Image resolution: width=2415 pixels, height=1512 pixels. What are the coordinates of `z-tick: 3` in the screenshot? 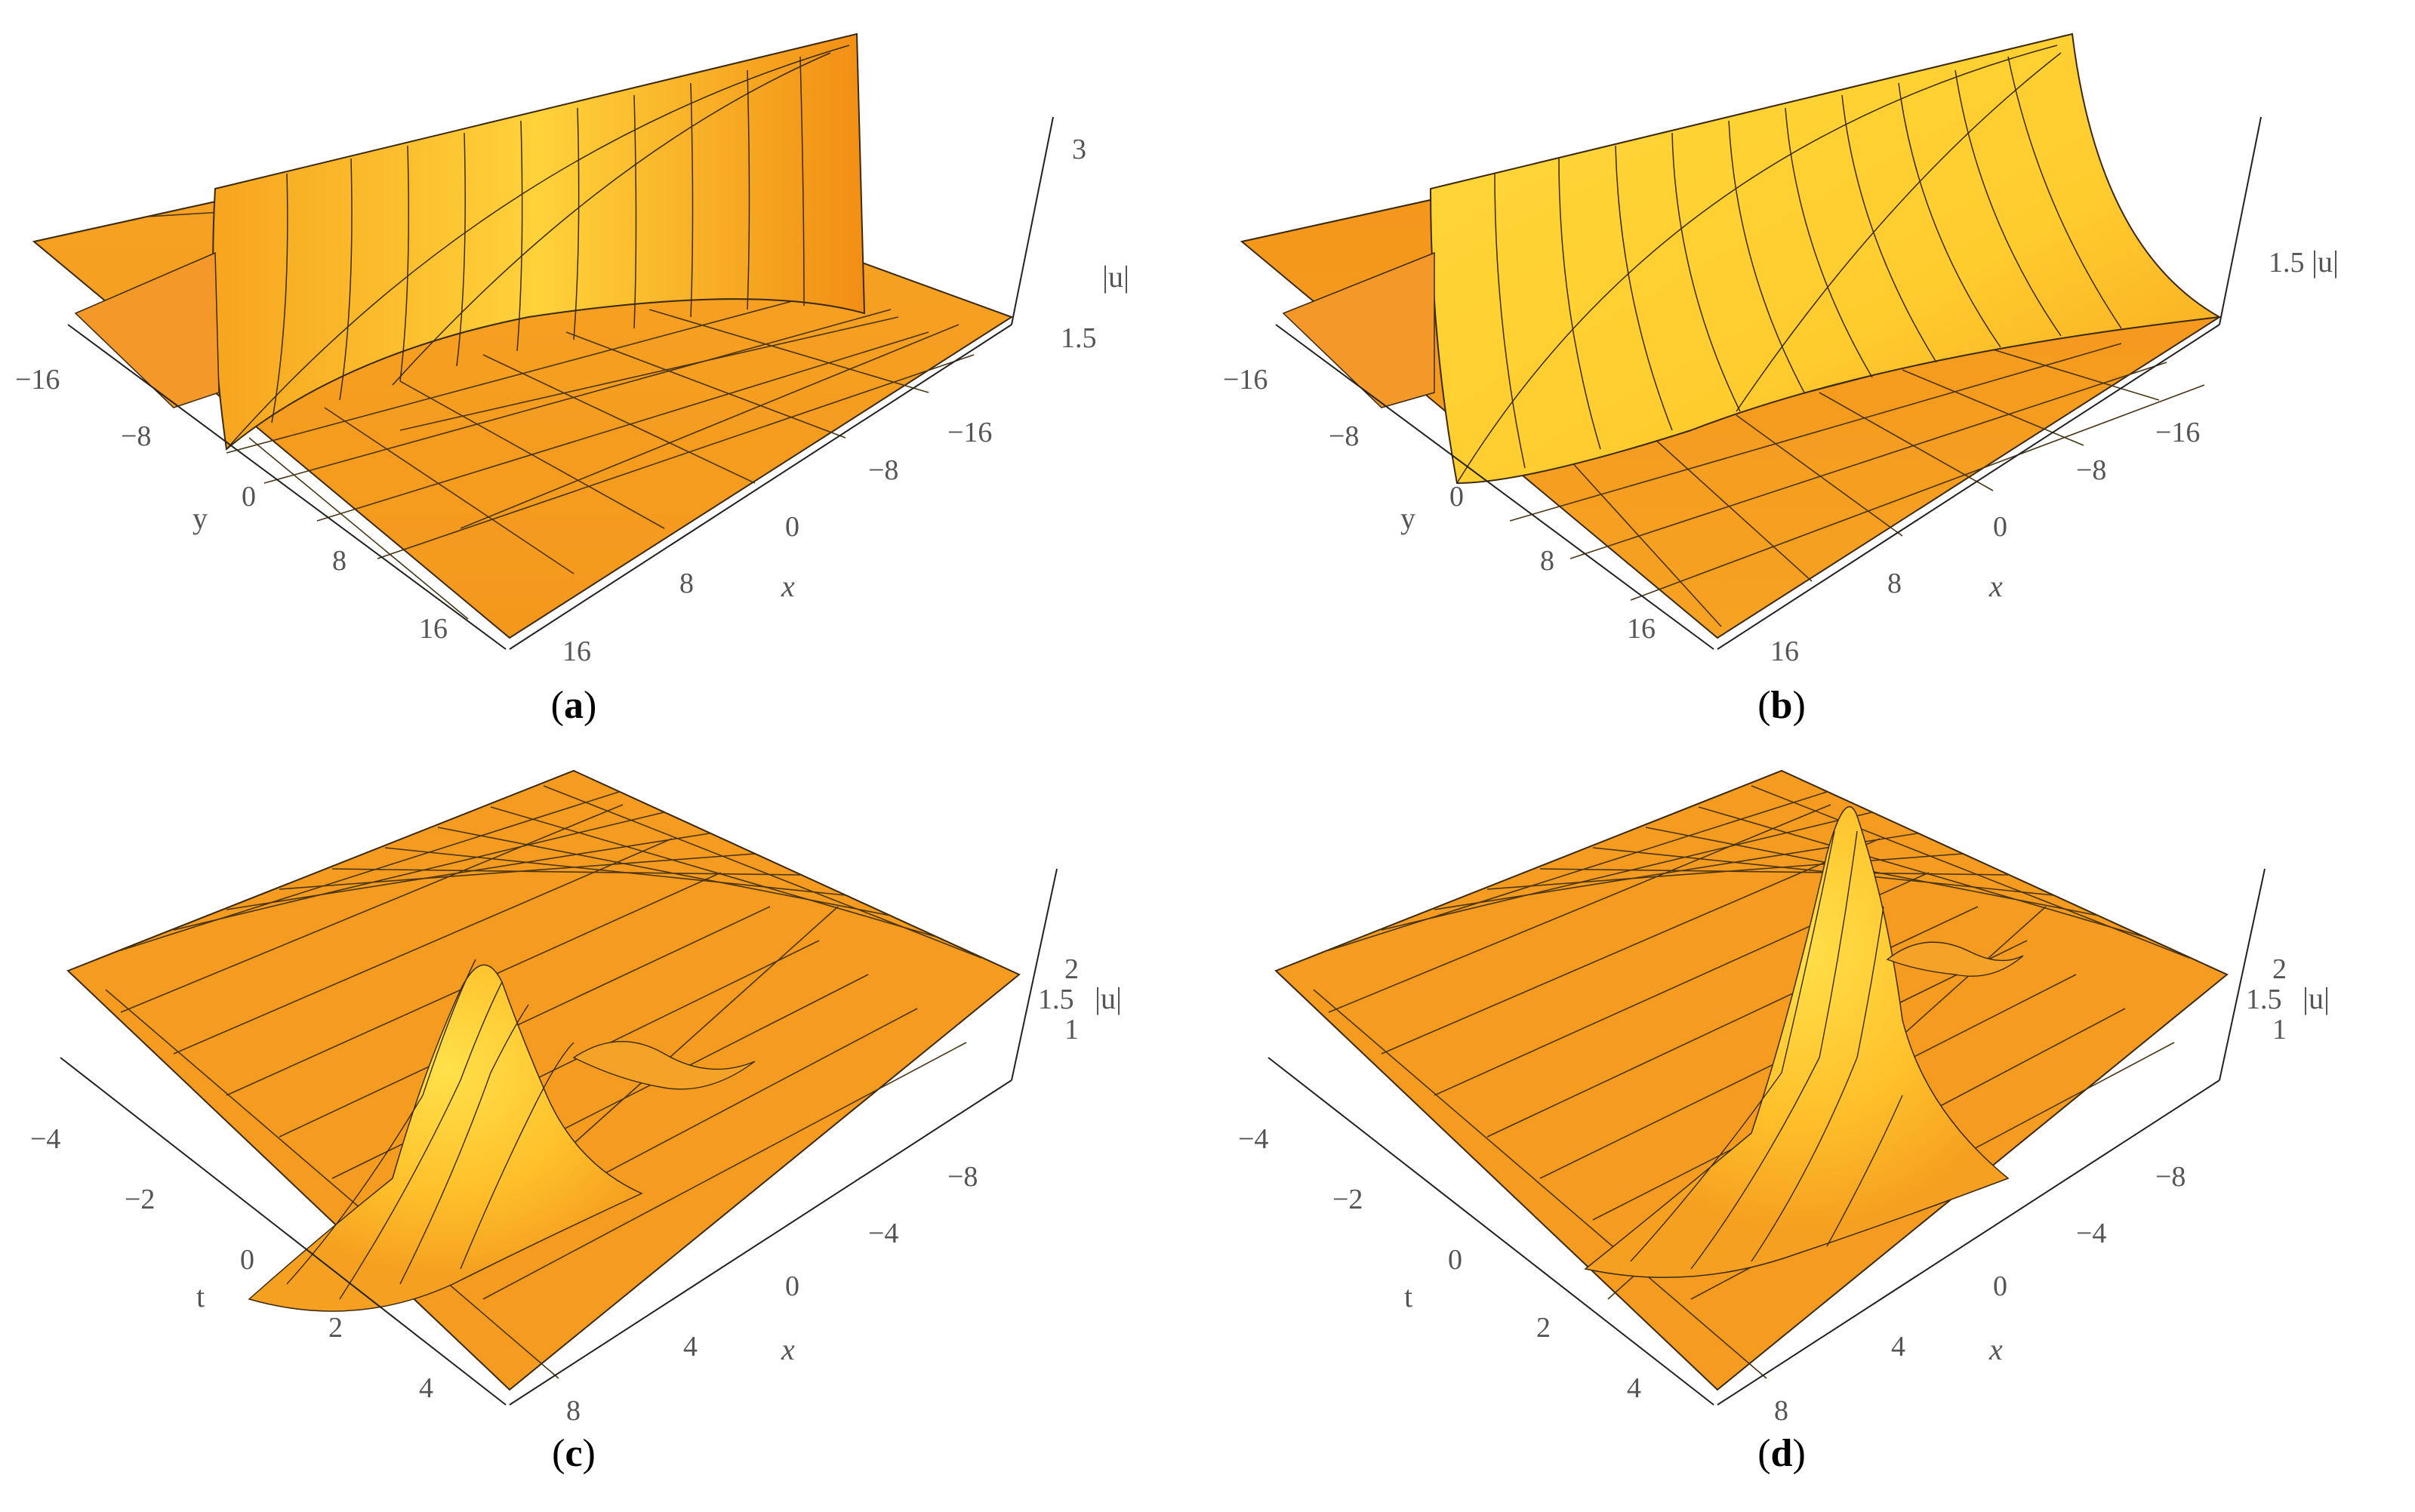 It's located at (1079, 149).